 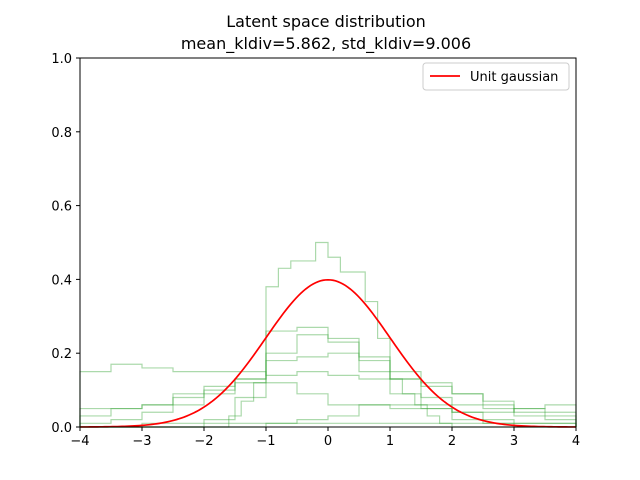 I want to click on x-tick-label: 1, so click(x=390, y=441).